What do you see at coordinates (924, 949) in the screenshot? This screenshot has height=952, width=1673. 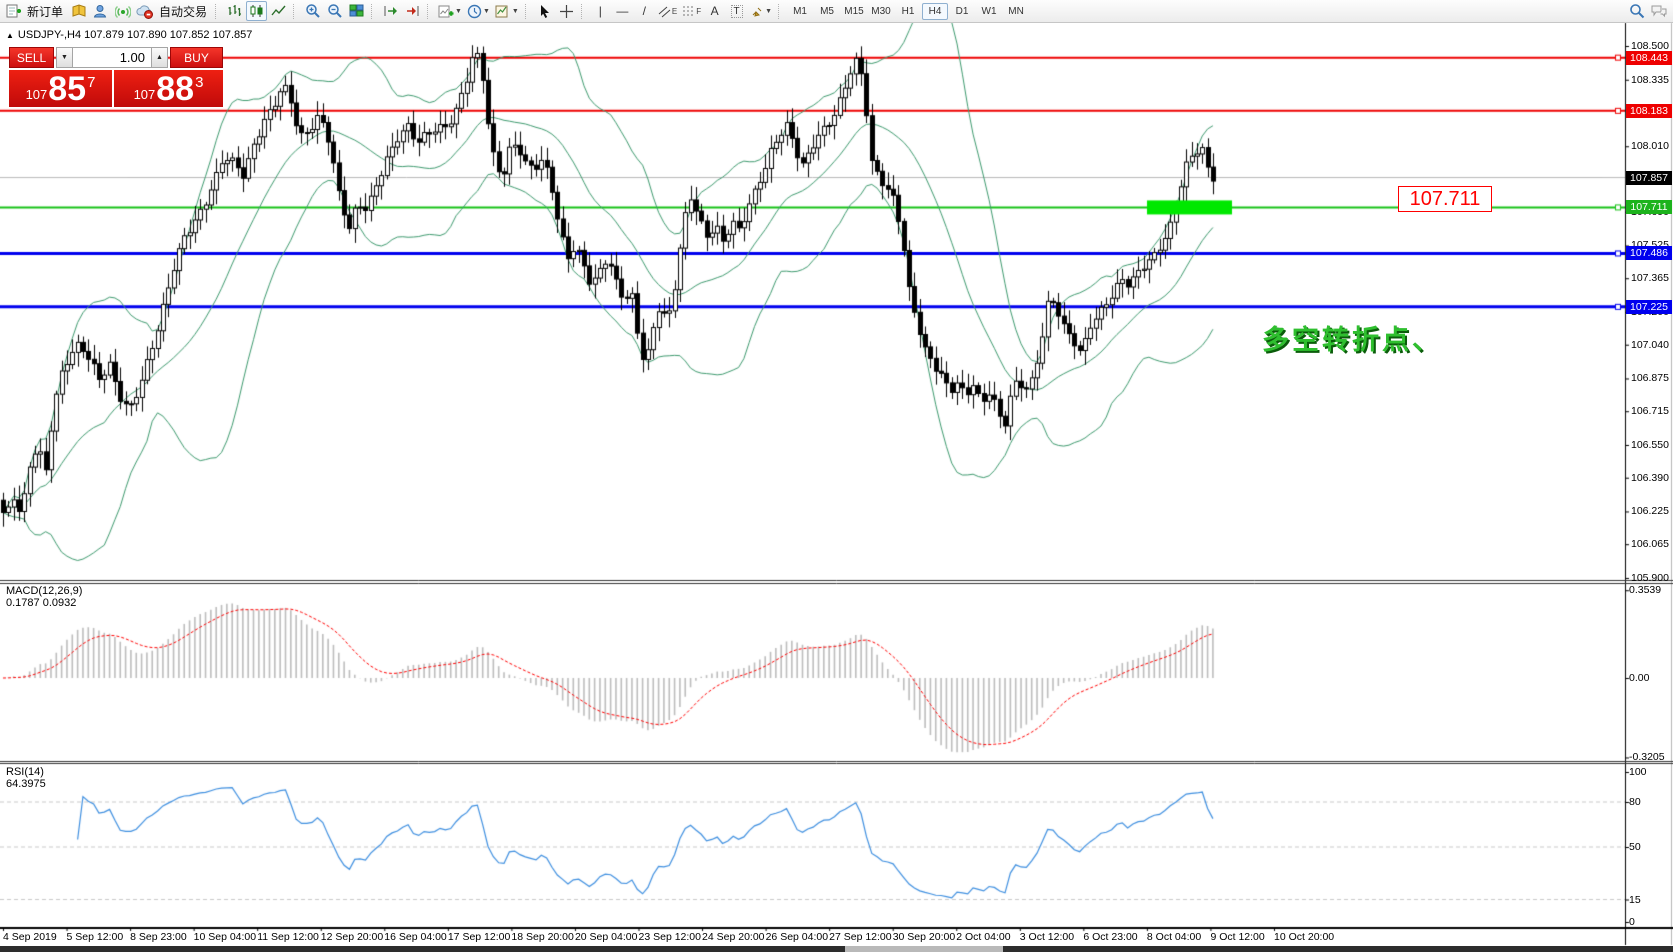 I see `scrollbar-thumb` at bounding box center [924, 949].